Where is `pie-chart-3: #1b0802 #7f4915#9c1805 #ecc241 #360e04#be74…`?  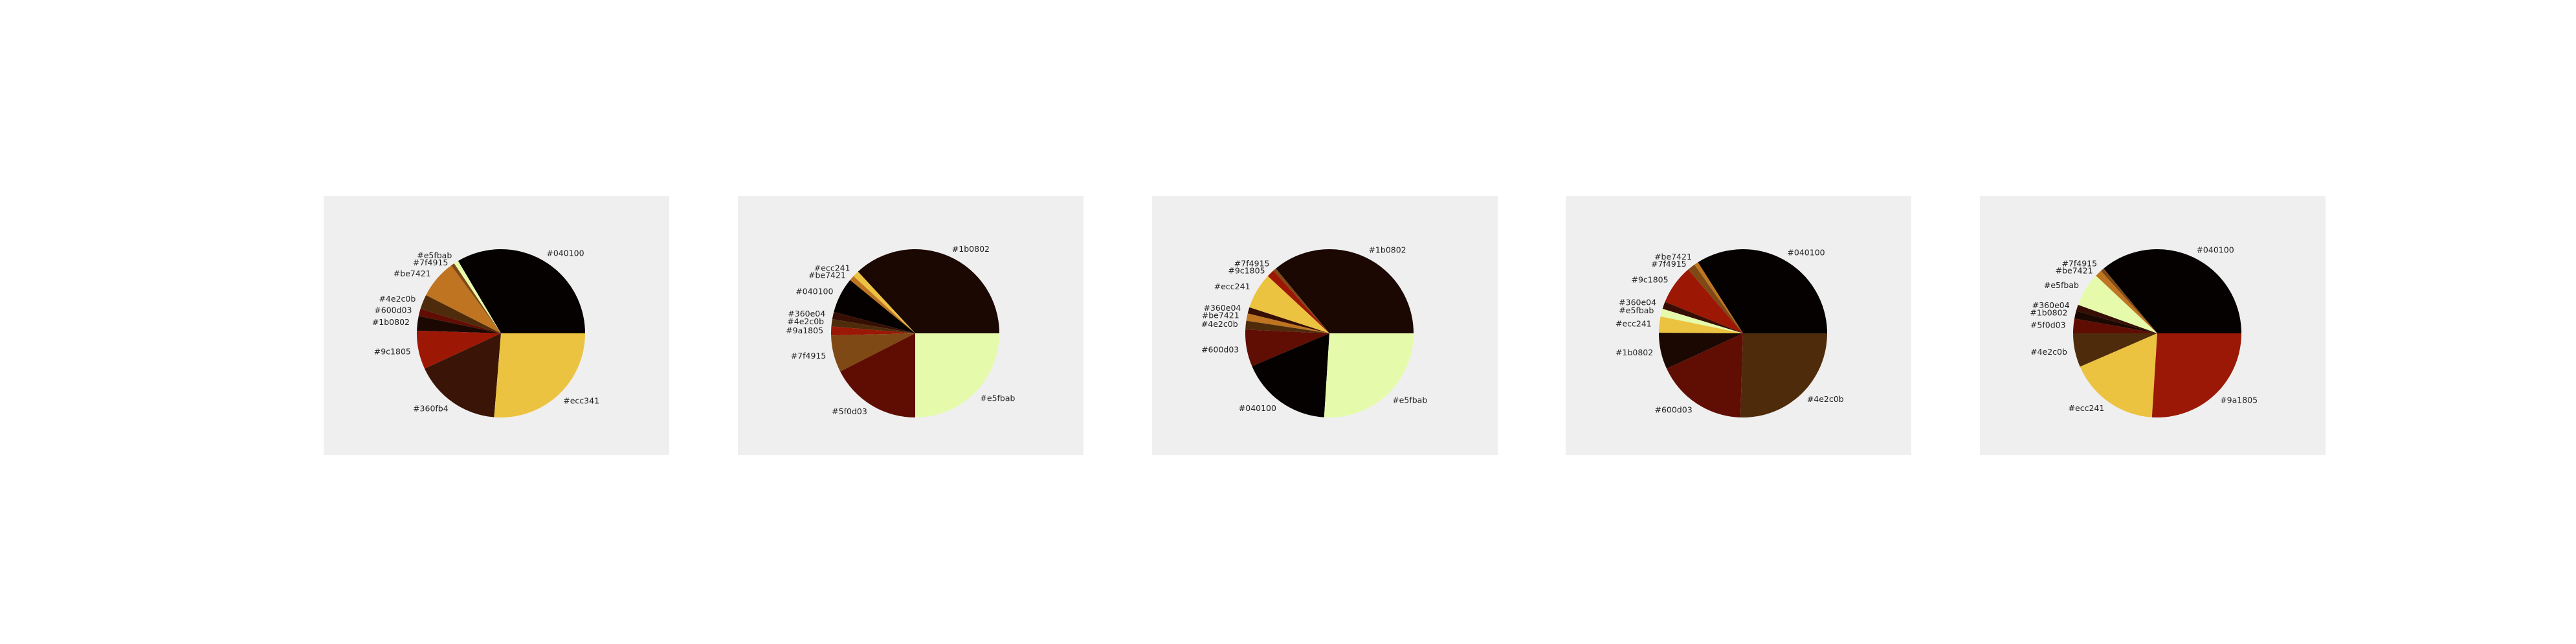
pie-chart-3: #1b0802 #7f4915#9c1805 #ecc241 #360e04#be74… is located at coordinates (1314, 331).